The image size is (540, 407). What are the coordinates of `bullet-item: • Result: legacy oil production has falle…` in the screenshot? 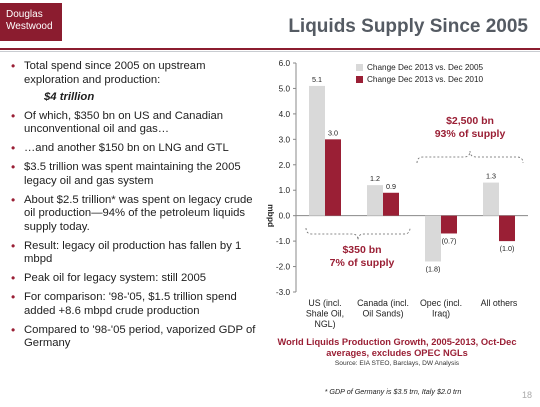 It's located at (131, 252).